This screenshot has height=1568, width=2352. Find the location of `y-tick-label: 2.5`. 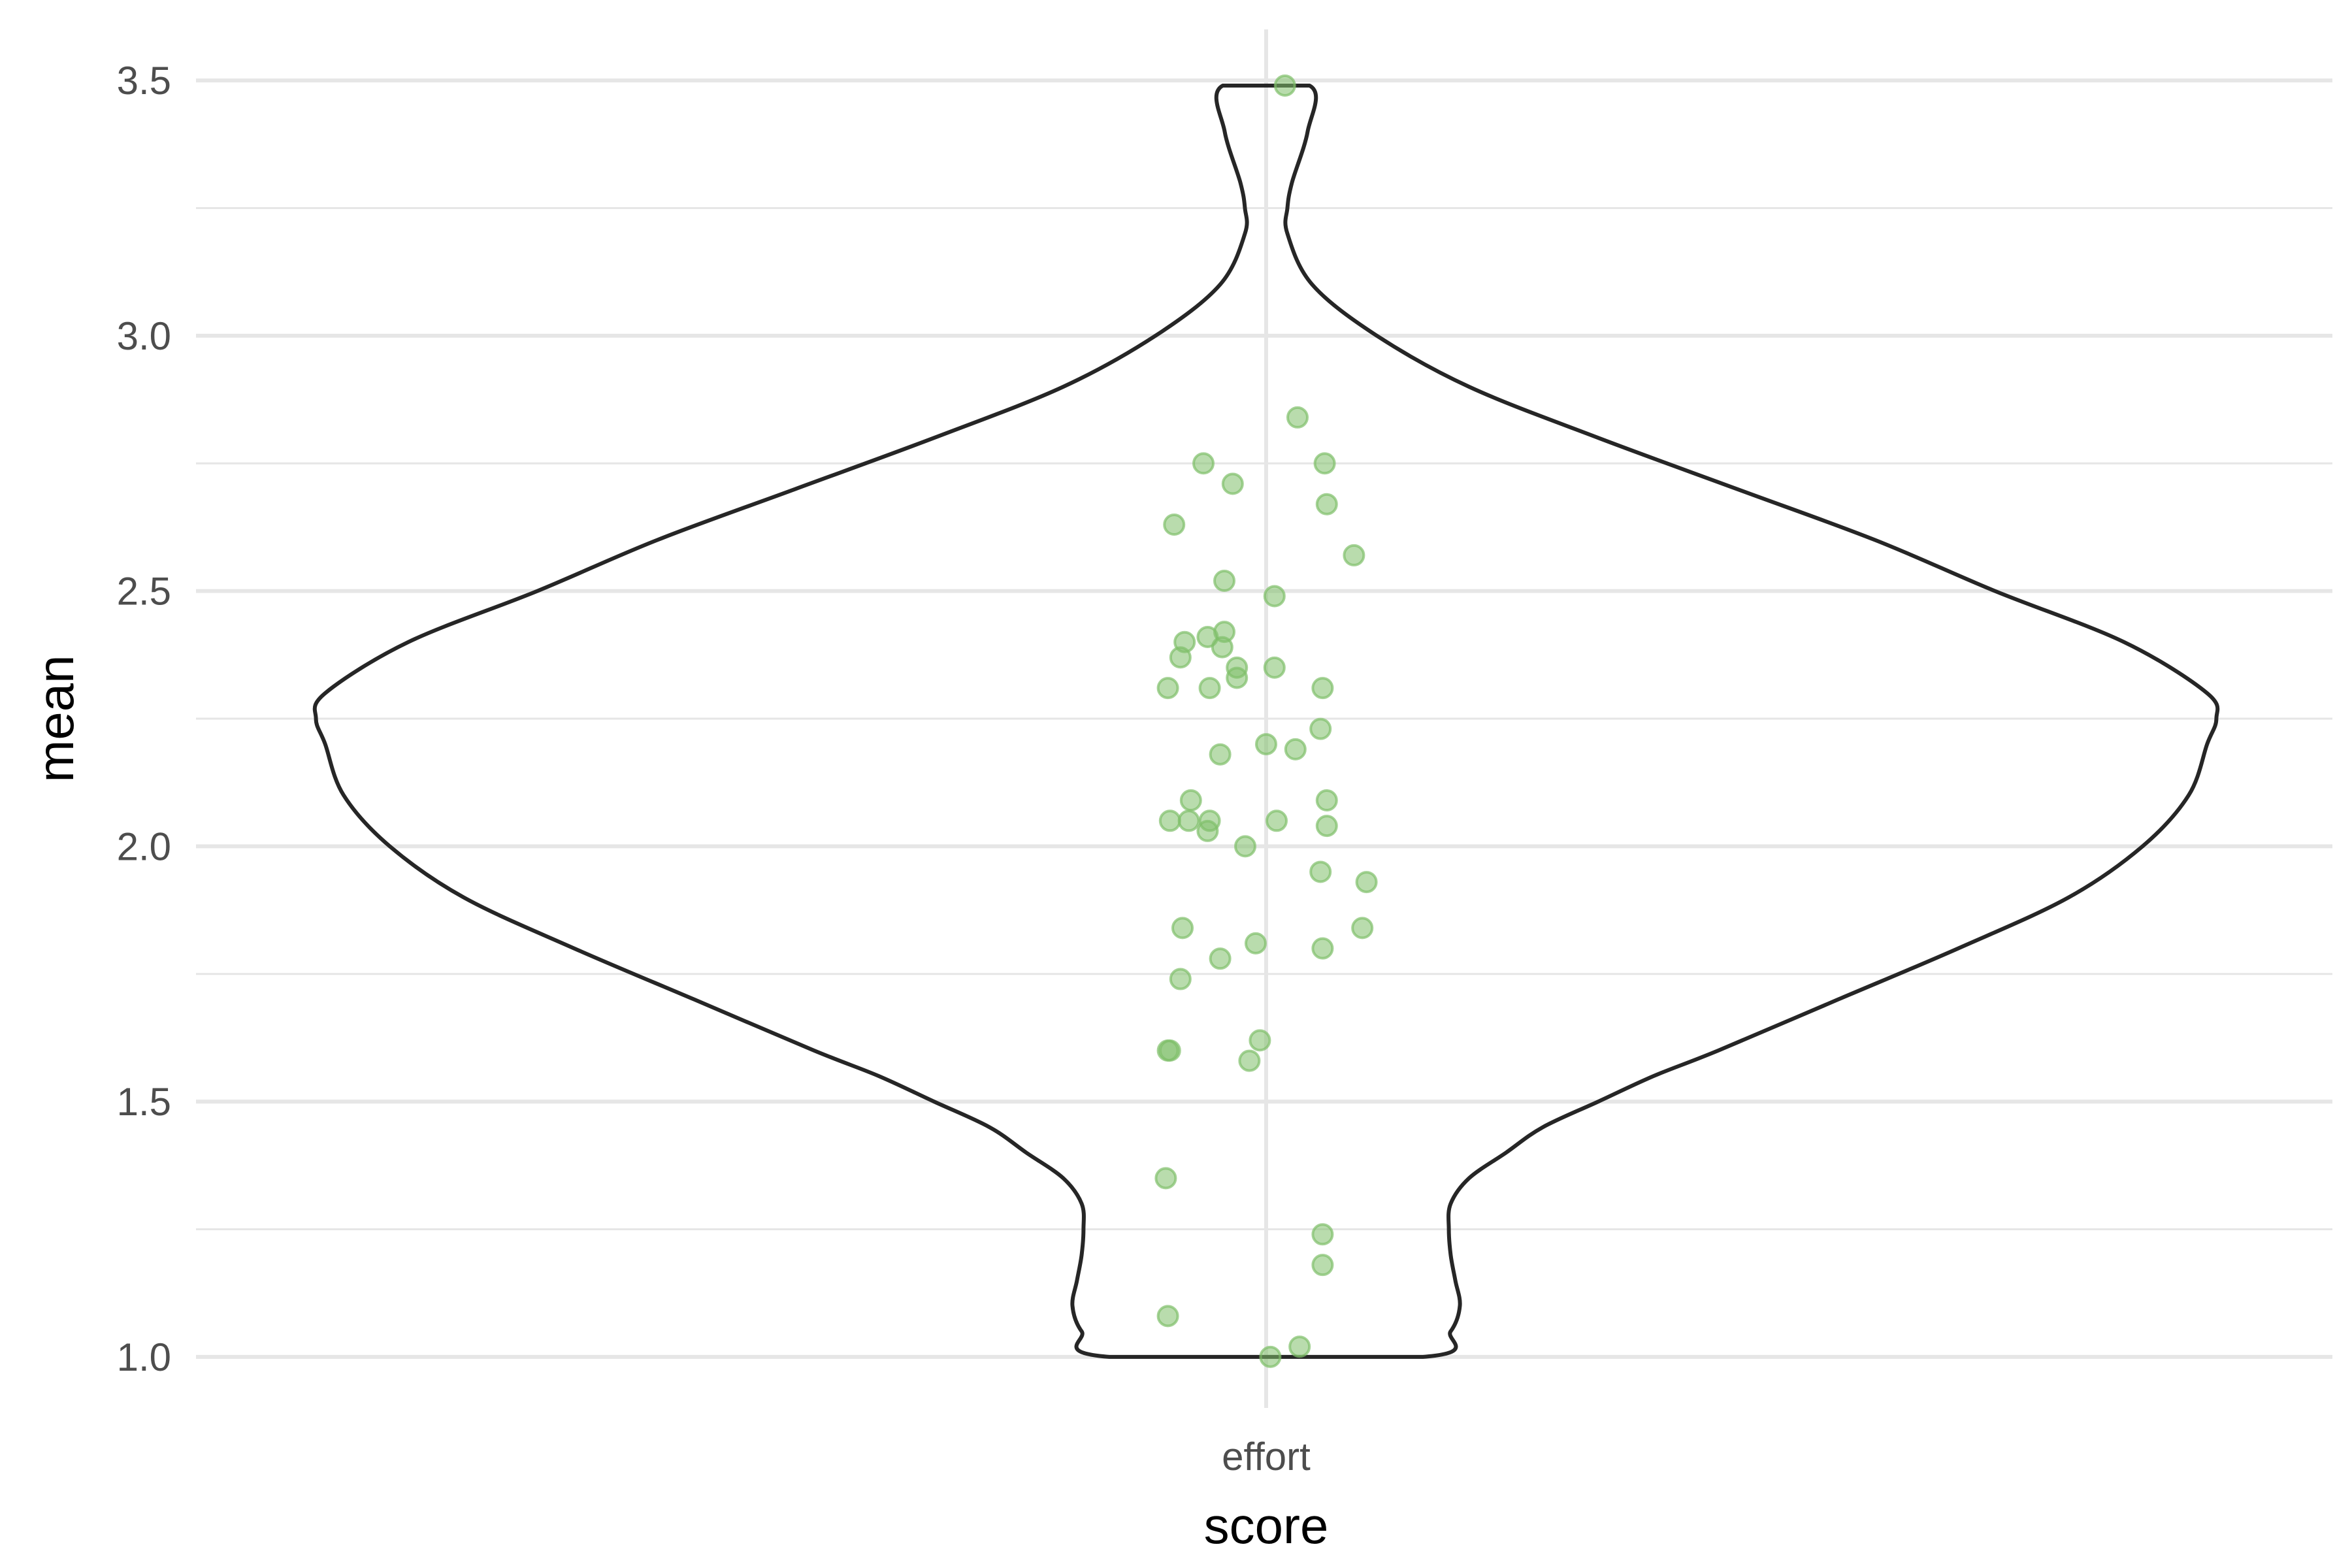

y-tick-label: 2.5 is located at coordinates (144, 591).